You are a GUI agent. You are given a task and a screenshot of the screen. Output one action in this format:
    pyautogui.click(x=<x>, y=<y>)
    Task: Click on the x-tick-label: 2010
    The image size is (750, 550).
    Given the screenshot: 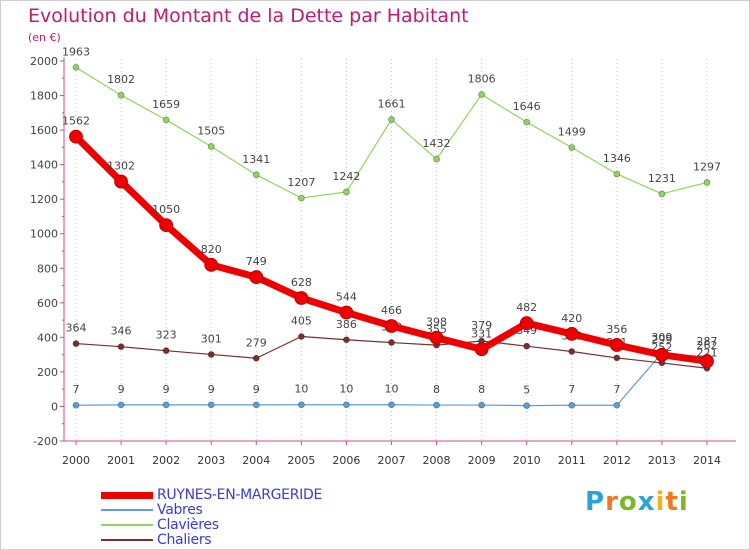 What is the action you would take?
    pyautogui.click(x=527, y=460)
    